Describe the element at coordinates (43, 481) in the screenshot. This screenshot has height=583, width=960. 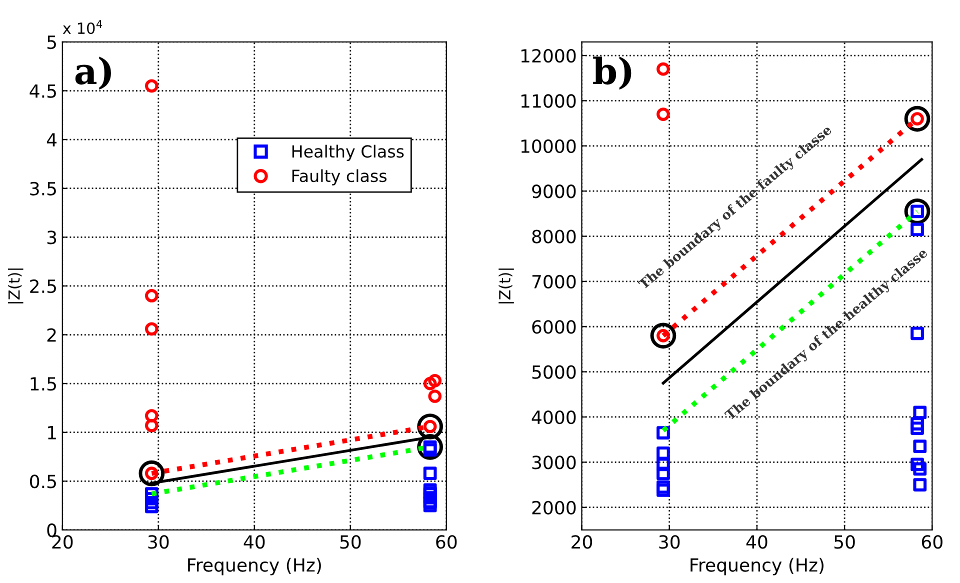
I see `y-tick-label: 0.5` at that location.